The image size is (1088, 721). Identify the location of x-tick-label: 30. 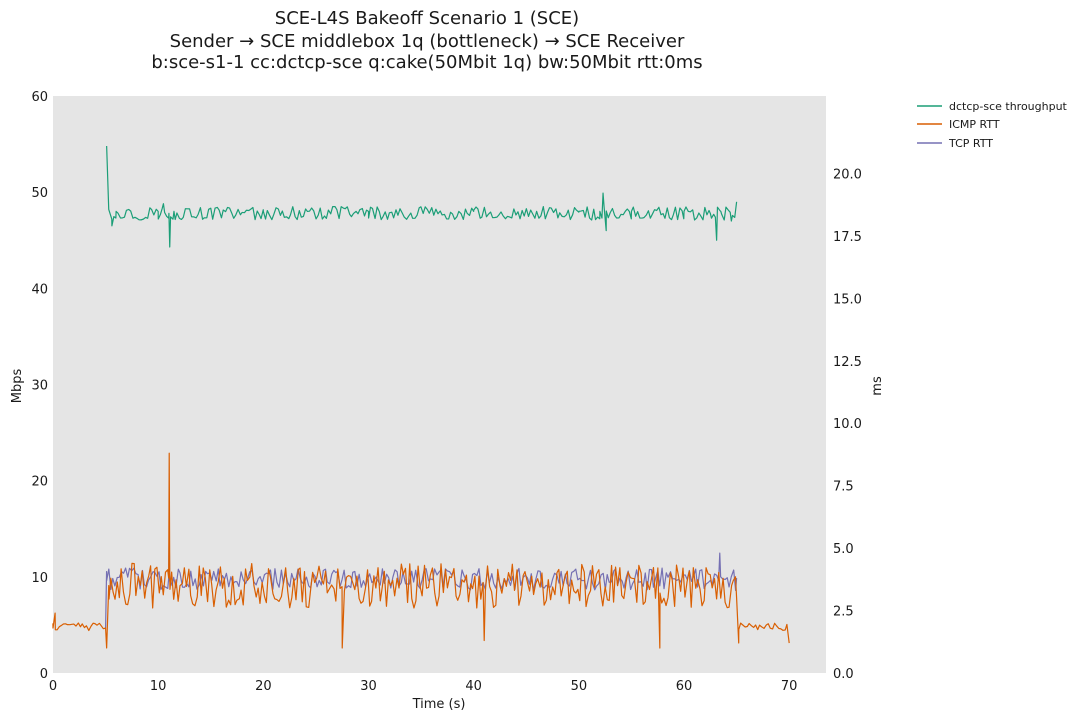
(368, 686).